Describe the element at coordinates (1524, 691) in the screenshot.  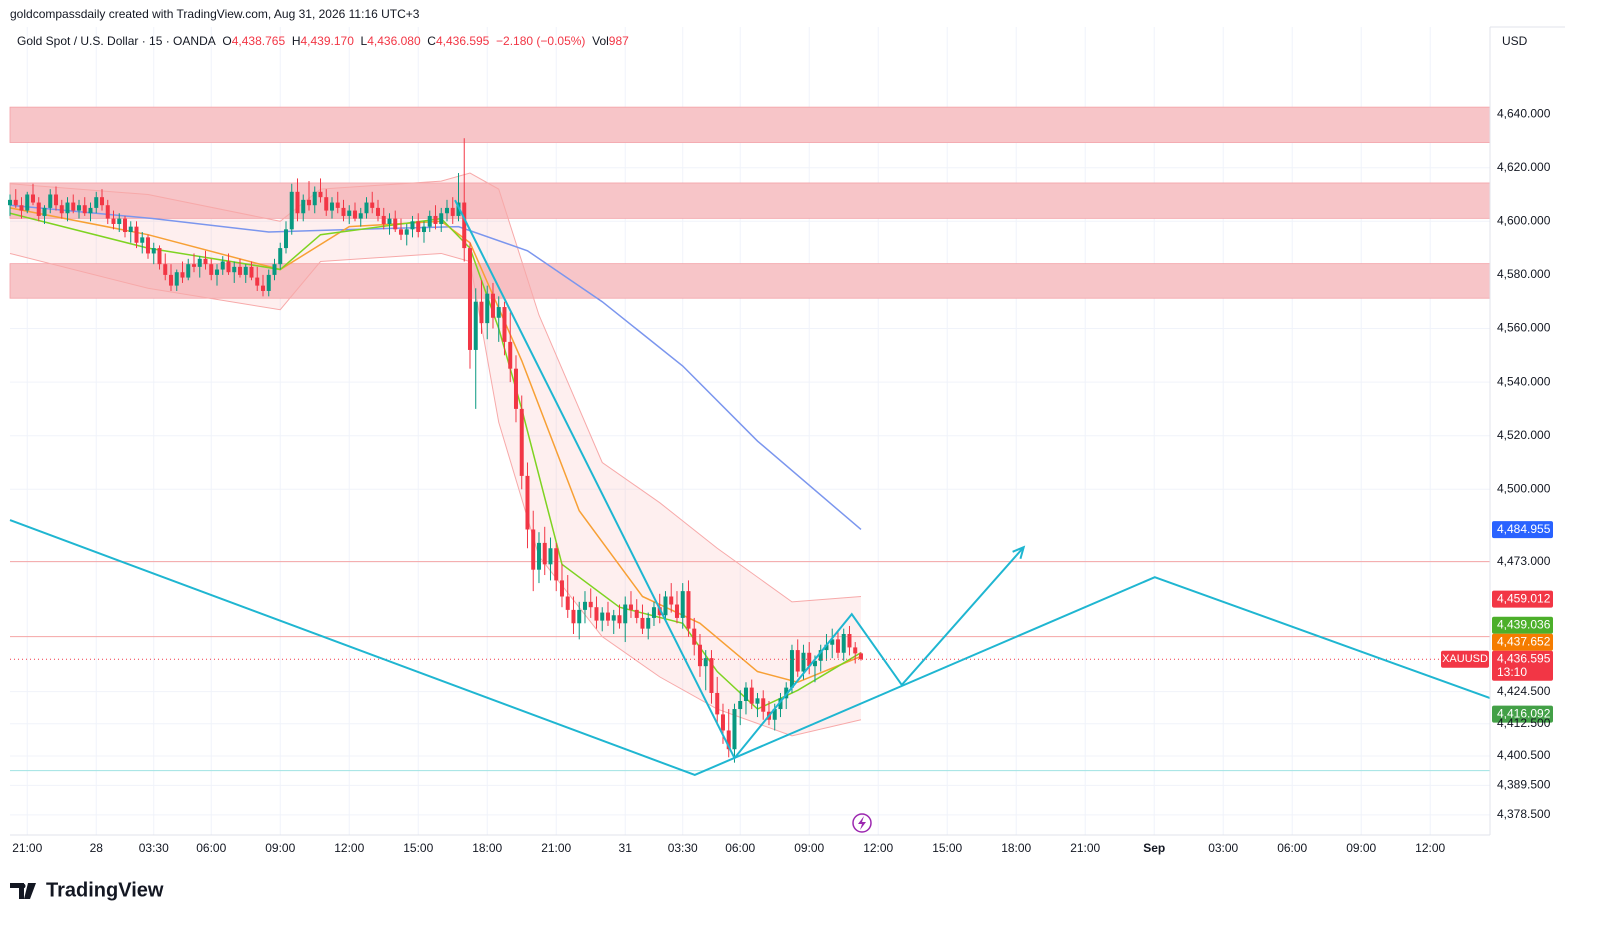
I see `y-tick-label: 4,424.500` at that location.